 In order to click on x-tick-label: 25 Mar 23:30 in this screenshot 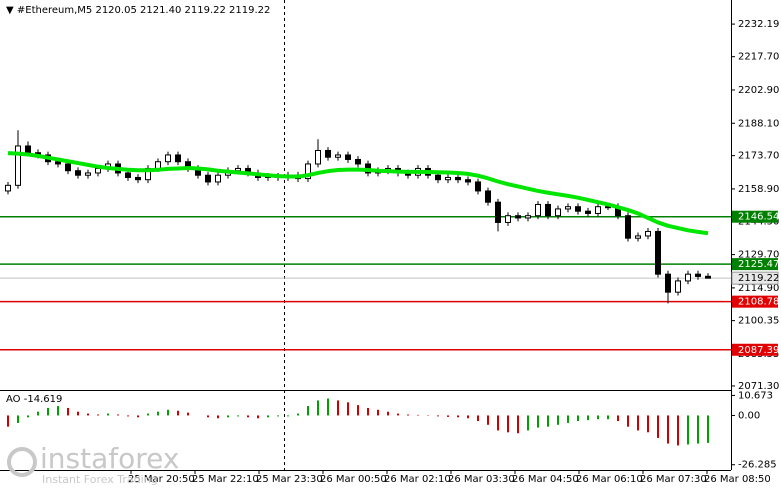, I will do `click(289, 479)`.